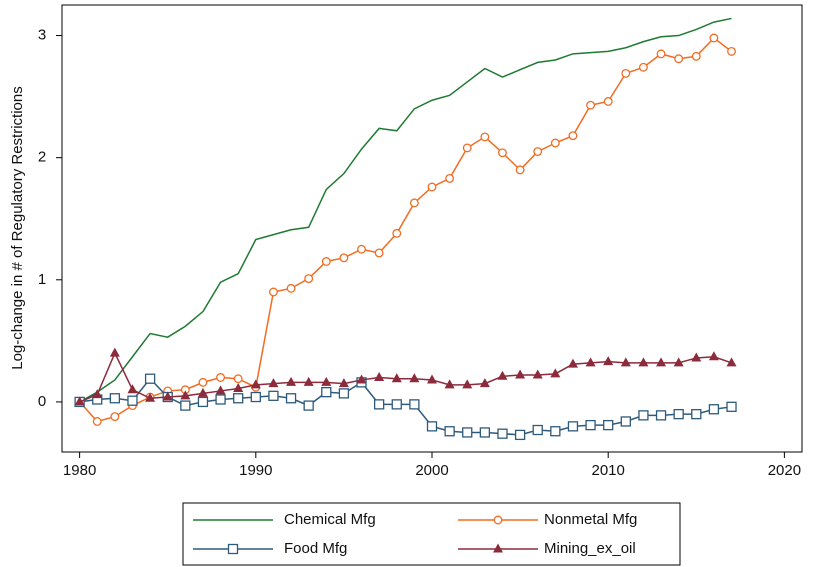 This screenshot has height=567, width=814. I want to click on x-tick-label: 2010, so click(608, 470).